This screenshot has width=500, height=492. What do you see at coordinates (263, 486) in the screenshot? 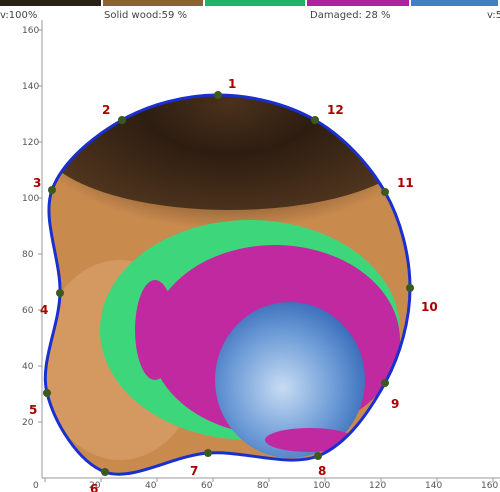
I see `x-tick-label: 80` at bounding box center [263, 486].